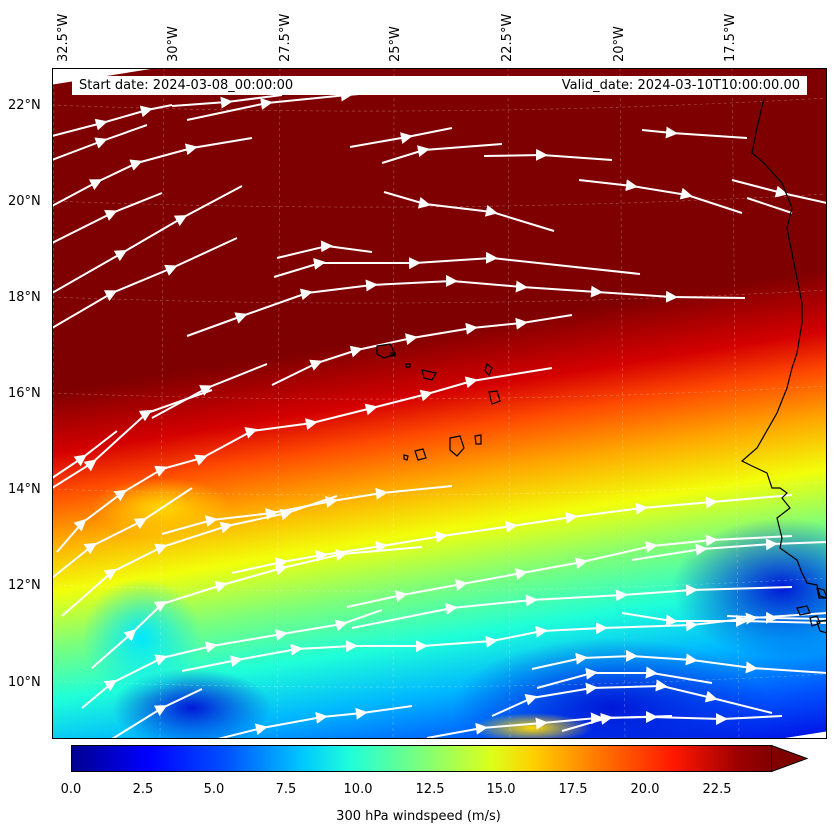 The image size is (837, 836). I want to click on colorbar-tick: 10.0, so click(358, 789).